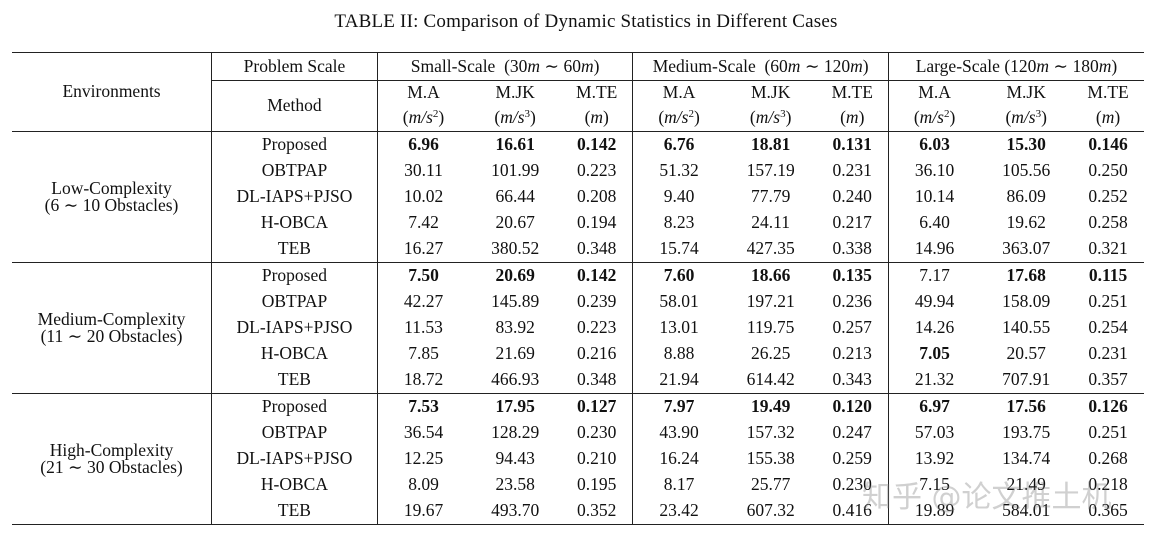 The width and height of the screenshot is (1172, 537). What do you see at coordinates (597, 302) in the screenshot?
I see `value-cell: 0.239` at bounding box center [597, 302].